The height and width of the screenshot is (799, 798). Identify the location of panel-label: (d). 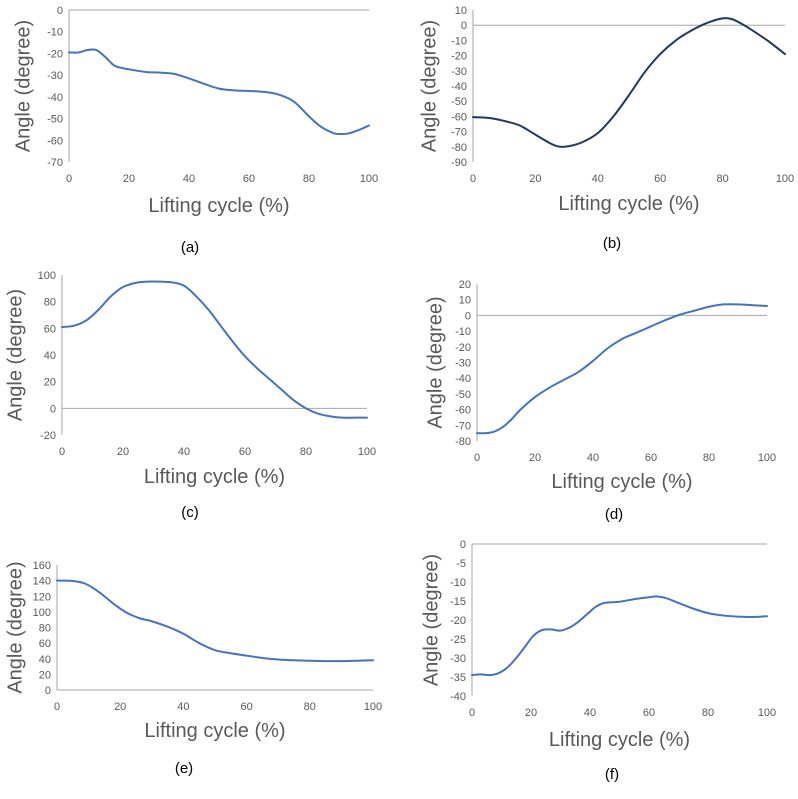
(614, 514).